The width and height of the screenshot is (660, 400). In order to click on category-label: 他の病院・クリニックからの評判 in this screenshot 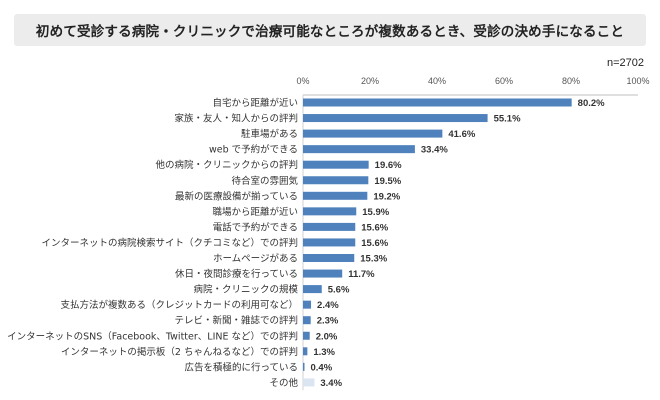, I will do `click(226, 165)`.